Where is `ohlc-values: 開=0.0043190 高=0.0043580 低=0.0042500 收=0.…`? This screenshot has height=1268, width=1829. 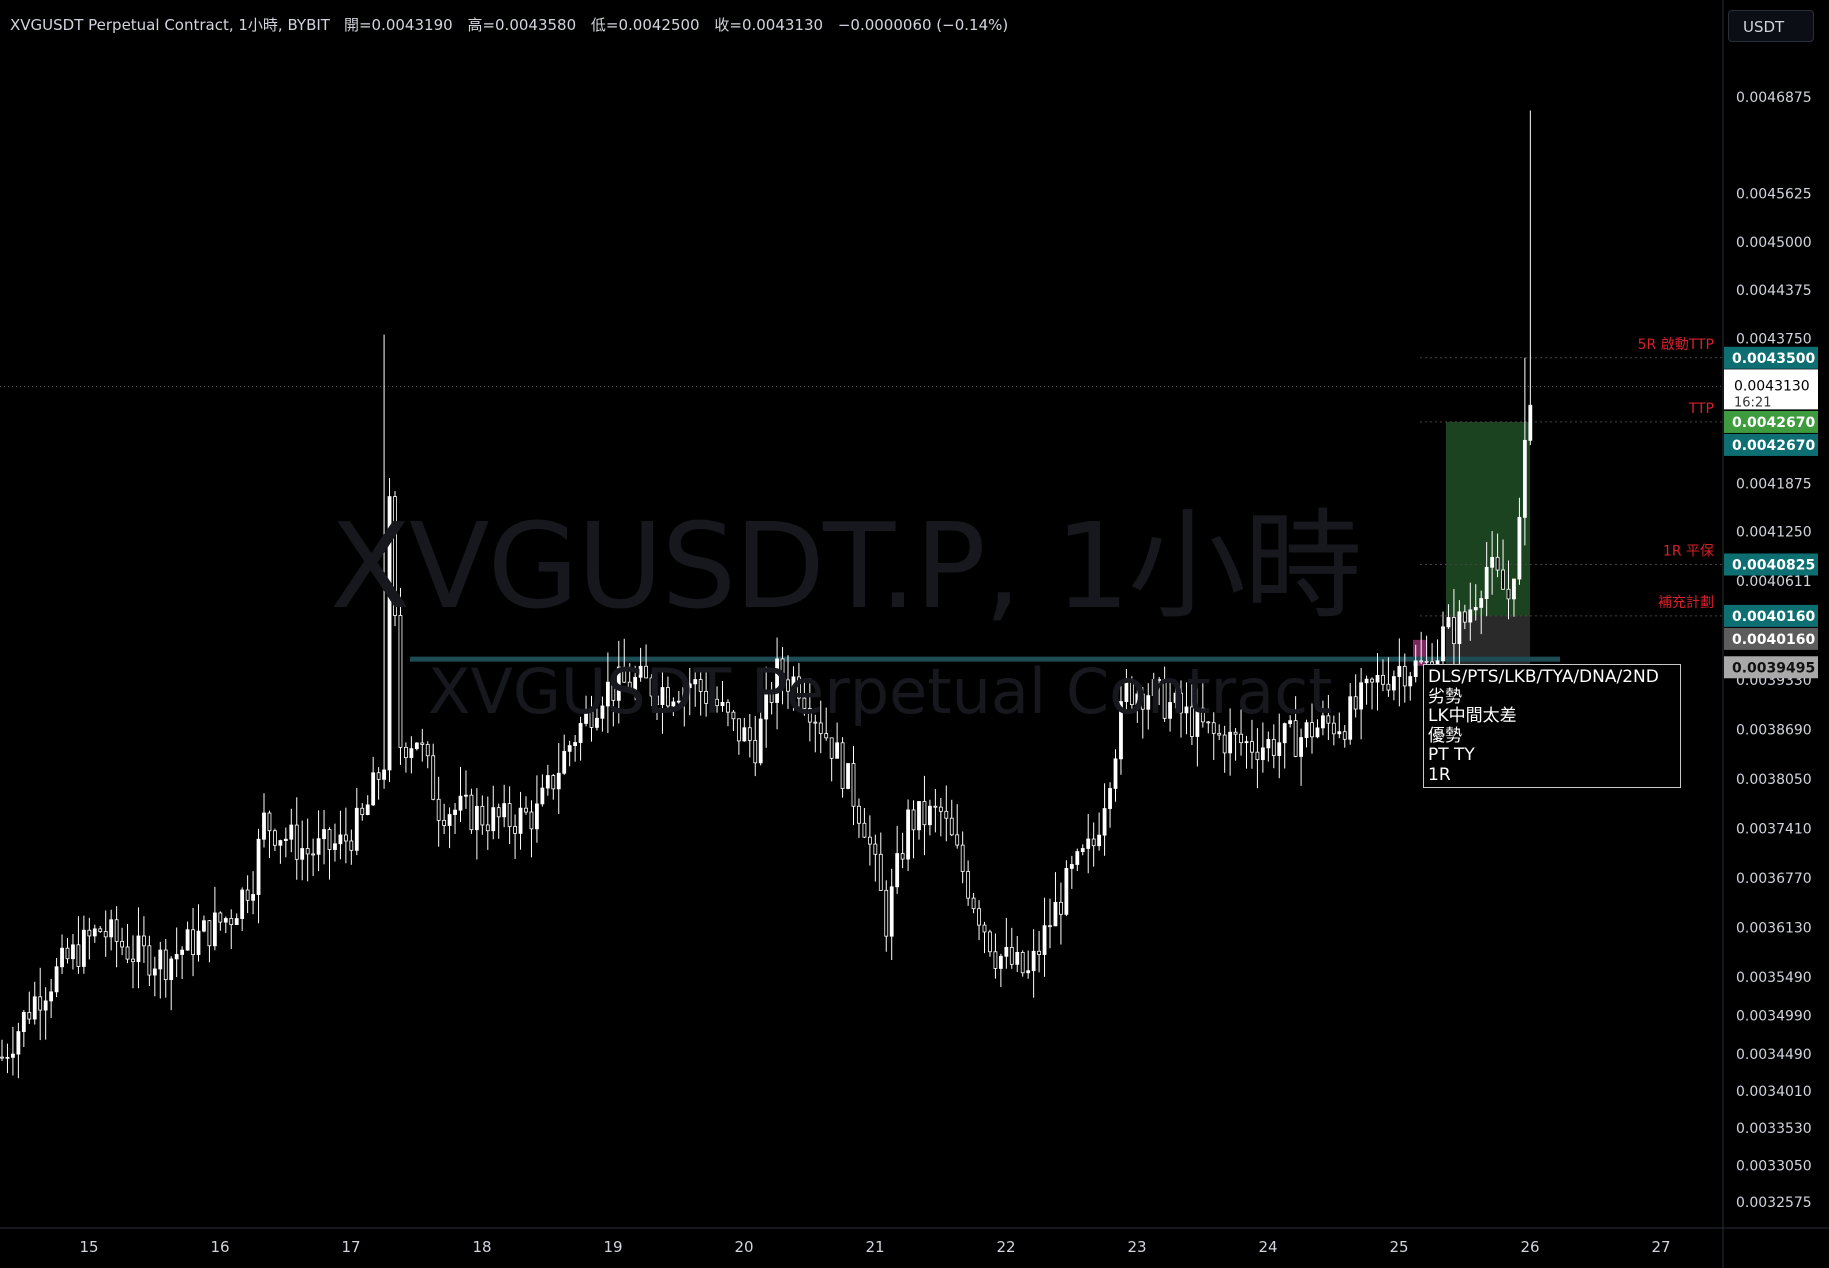 ohlc-values: 開=0.0043190 高=0.0043580 低=0.0042500 收=0.… is located at coordinates (681, 24).